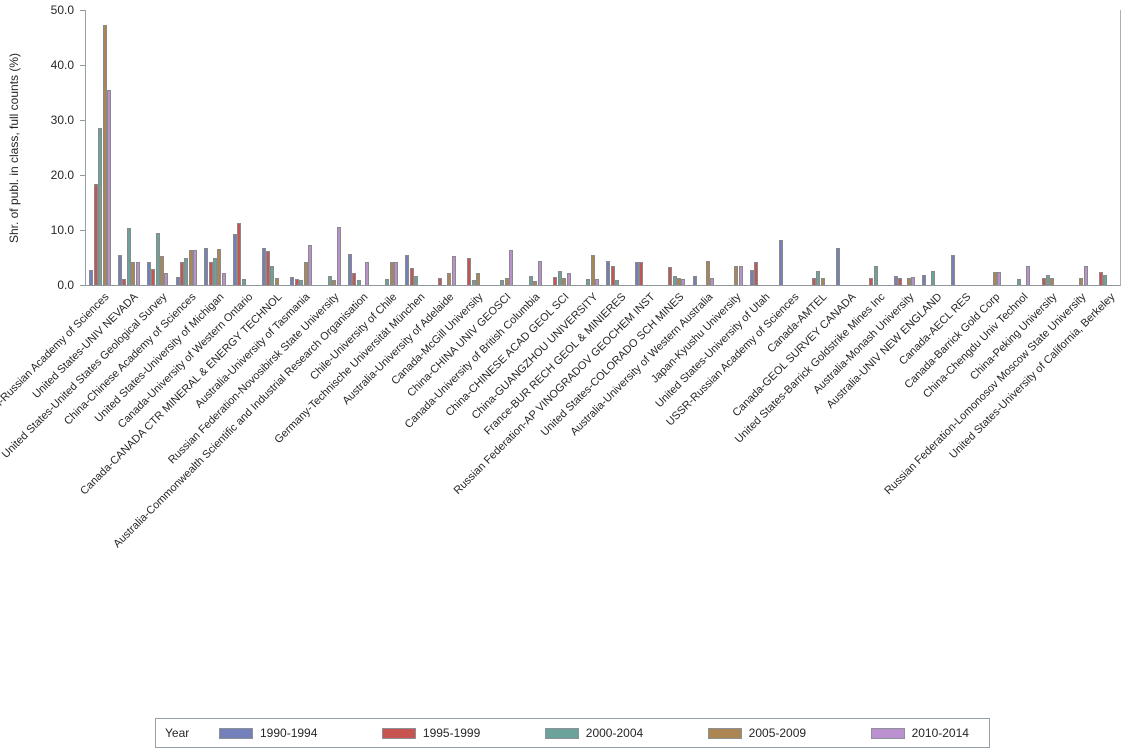 The height and width of the screenshot is (756, 1134). What do you see at coordinates (177, 733) in the screenshot?
I see `legend-title: Year` at bounding box center [177, 733].